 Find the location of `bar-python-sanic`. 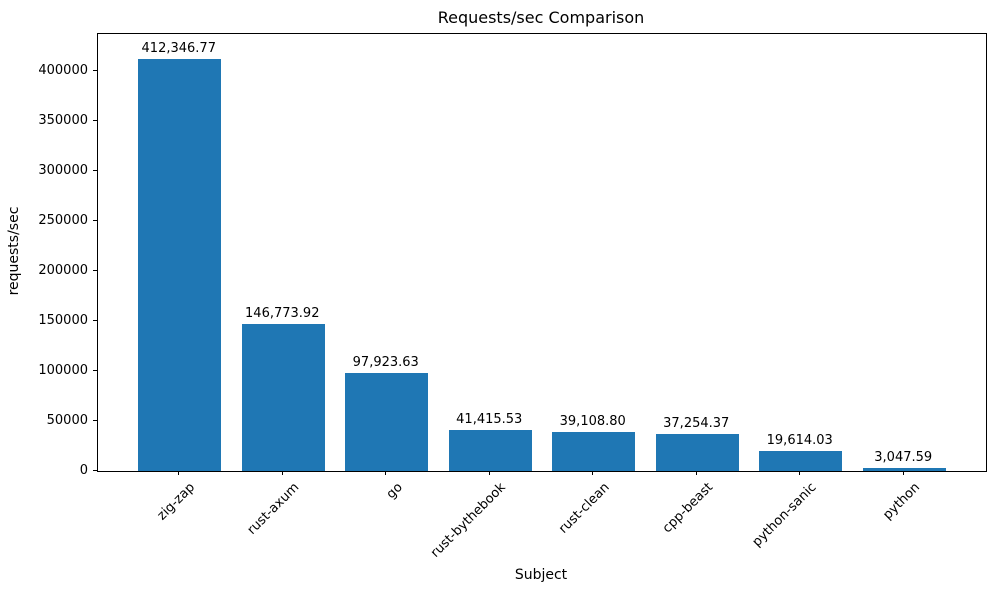

bar-python-sanic is located at coordinates (801, 461).